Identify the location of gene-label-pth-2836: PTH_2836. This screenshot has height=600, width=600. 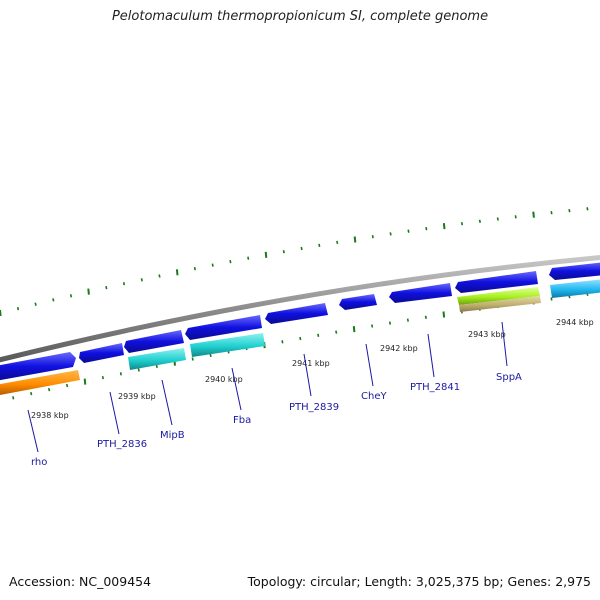
(122, 444).